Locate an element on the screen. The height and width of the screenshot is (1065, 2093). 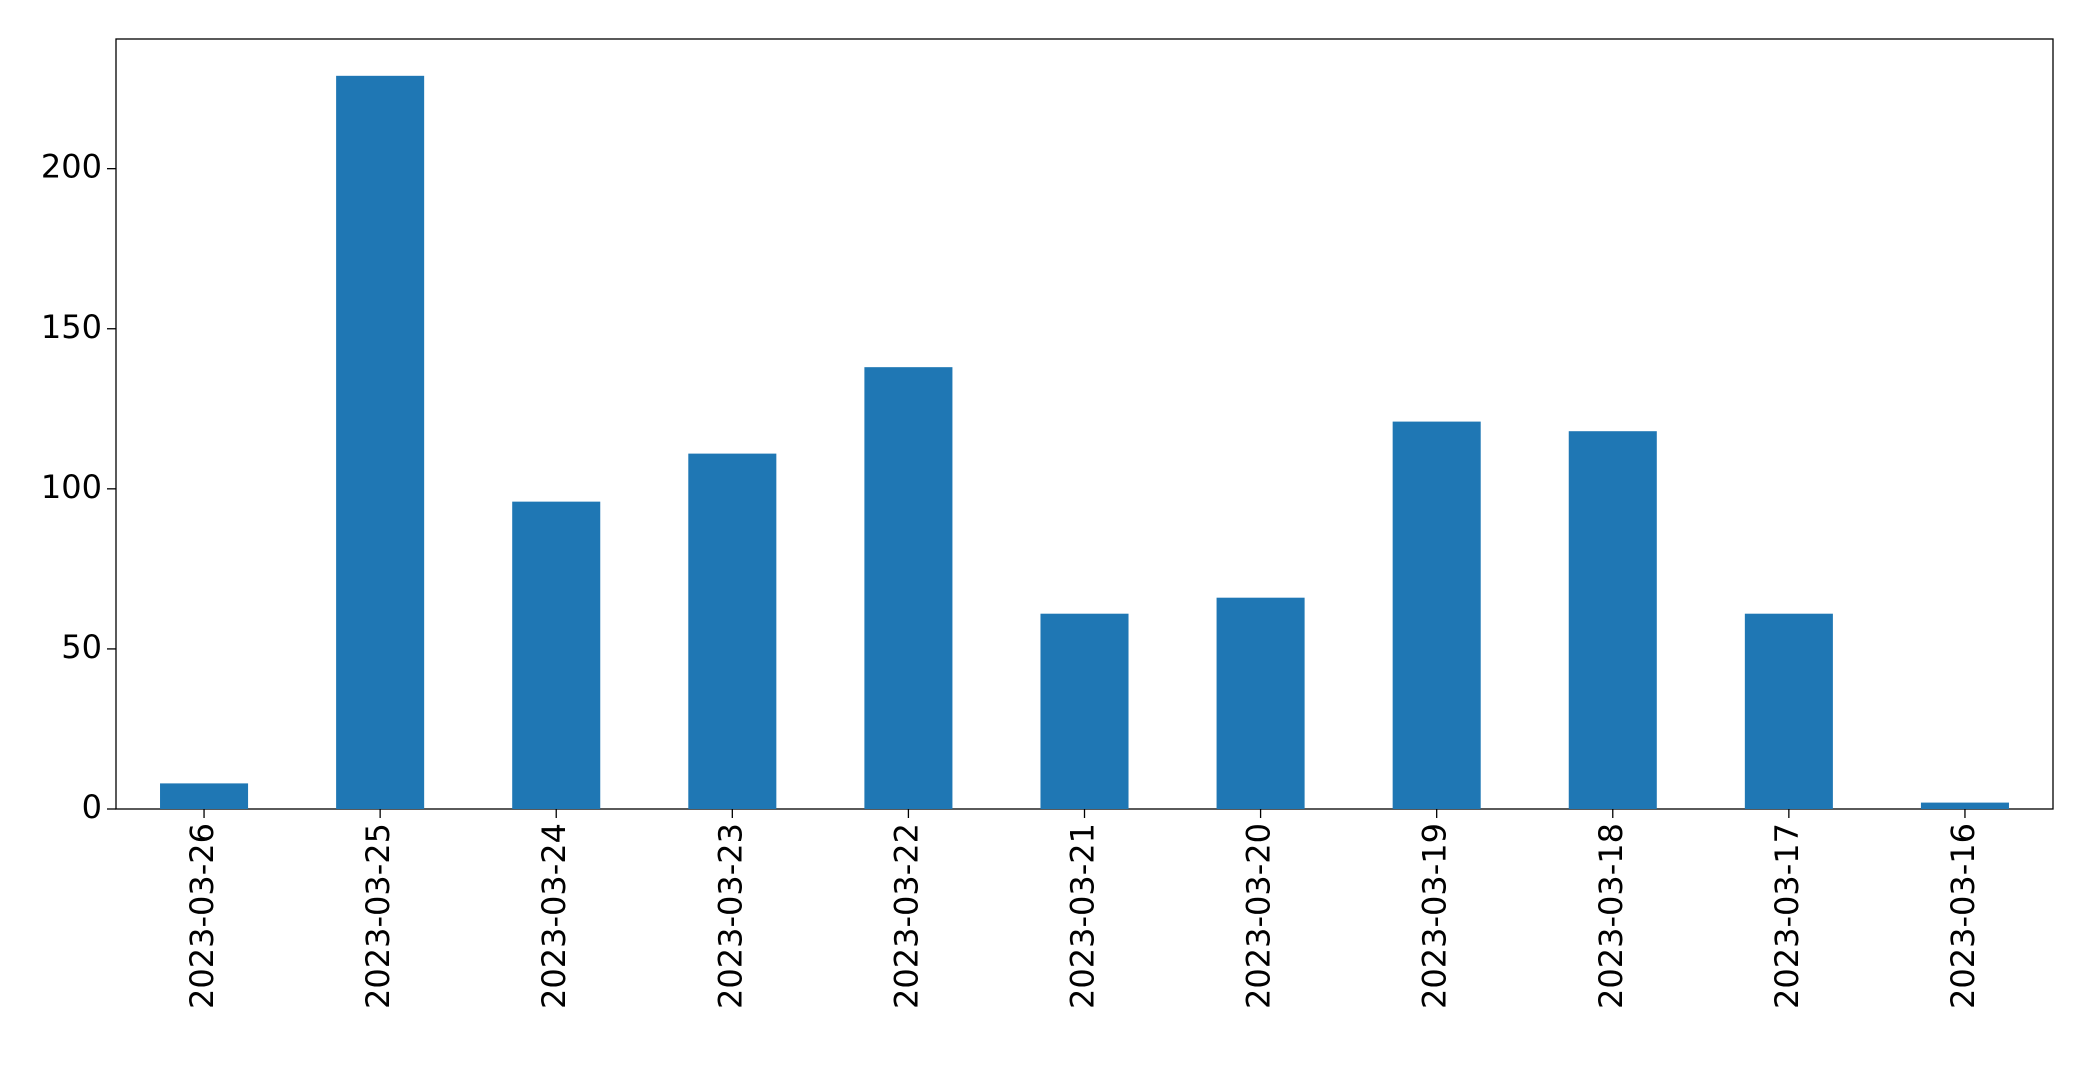
y-tick-label: 100 is located at coordinates (71, 487).